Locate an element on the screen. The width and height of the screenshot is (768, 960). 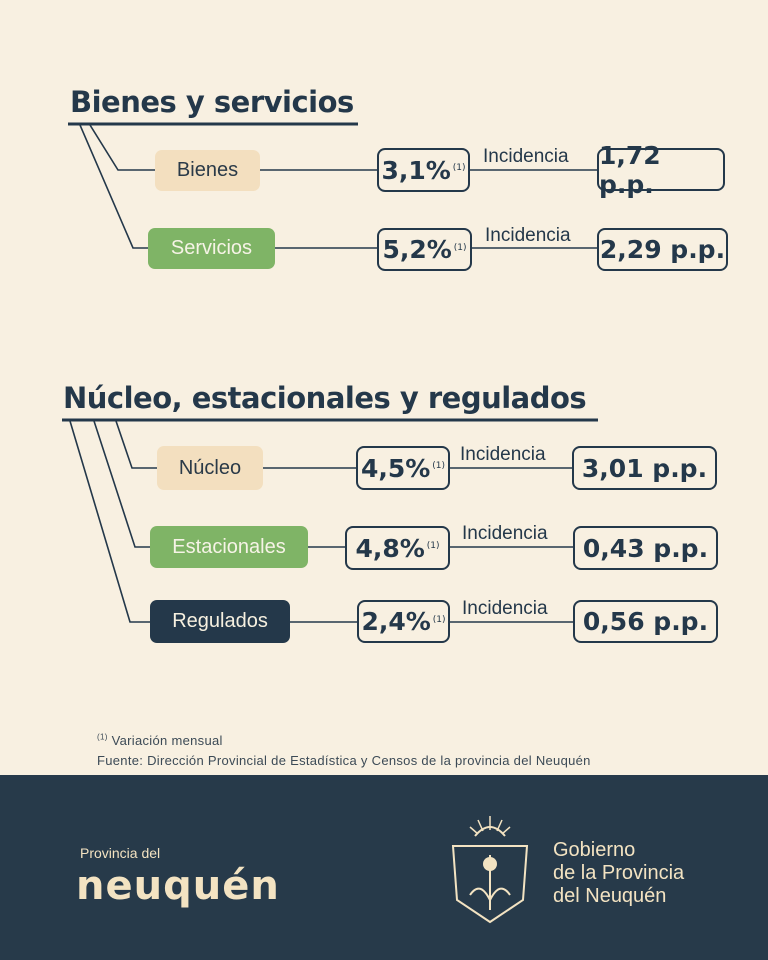
brand-small-text: Provincia del is located at coordinates (120, 853).